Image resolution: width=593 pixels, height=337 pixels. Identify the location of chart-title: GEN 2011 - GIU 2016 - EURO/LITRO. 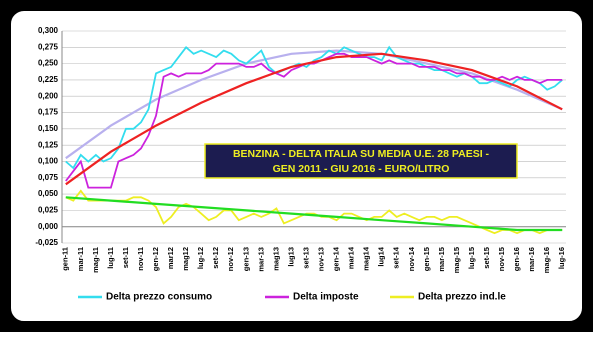
(361, 169).